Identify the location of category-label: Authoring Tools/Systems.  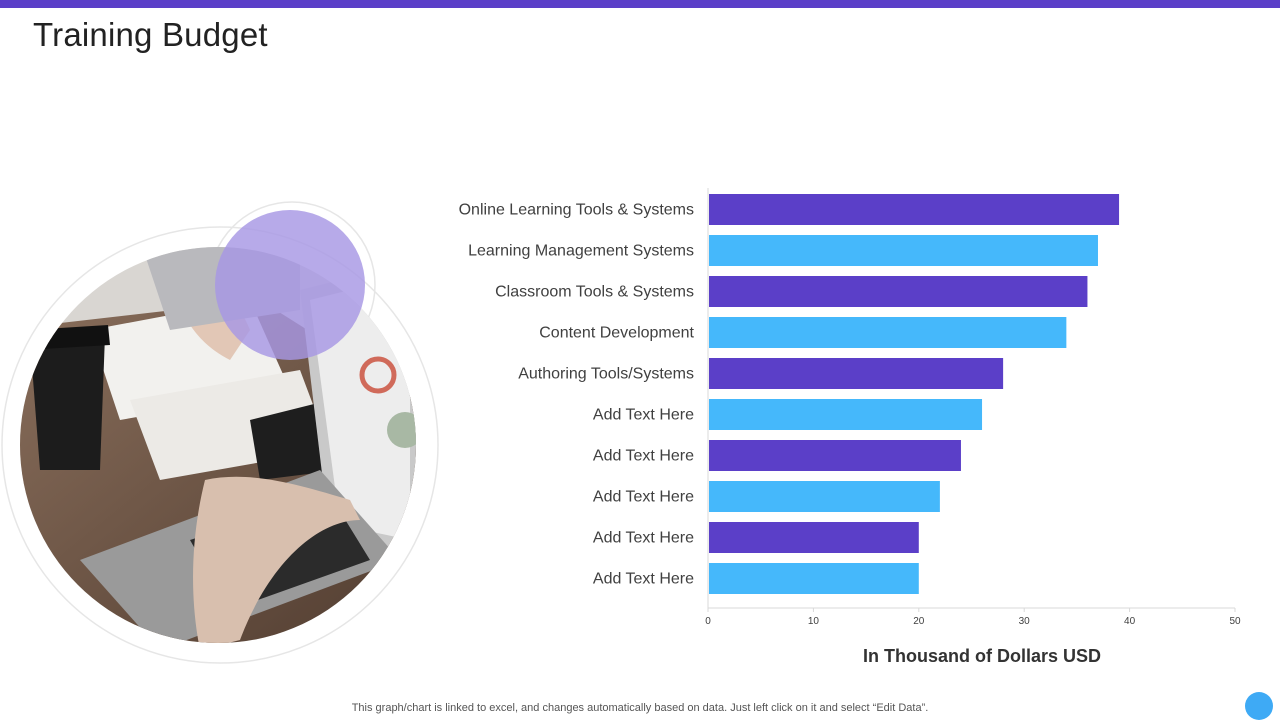
(606, 374).